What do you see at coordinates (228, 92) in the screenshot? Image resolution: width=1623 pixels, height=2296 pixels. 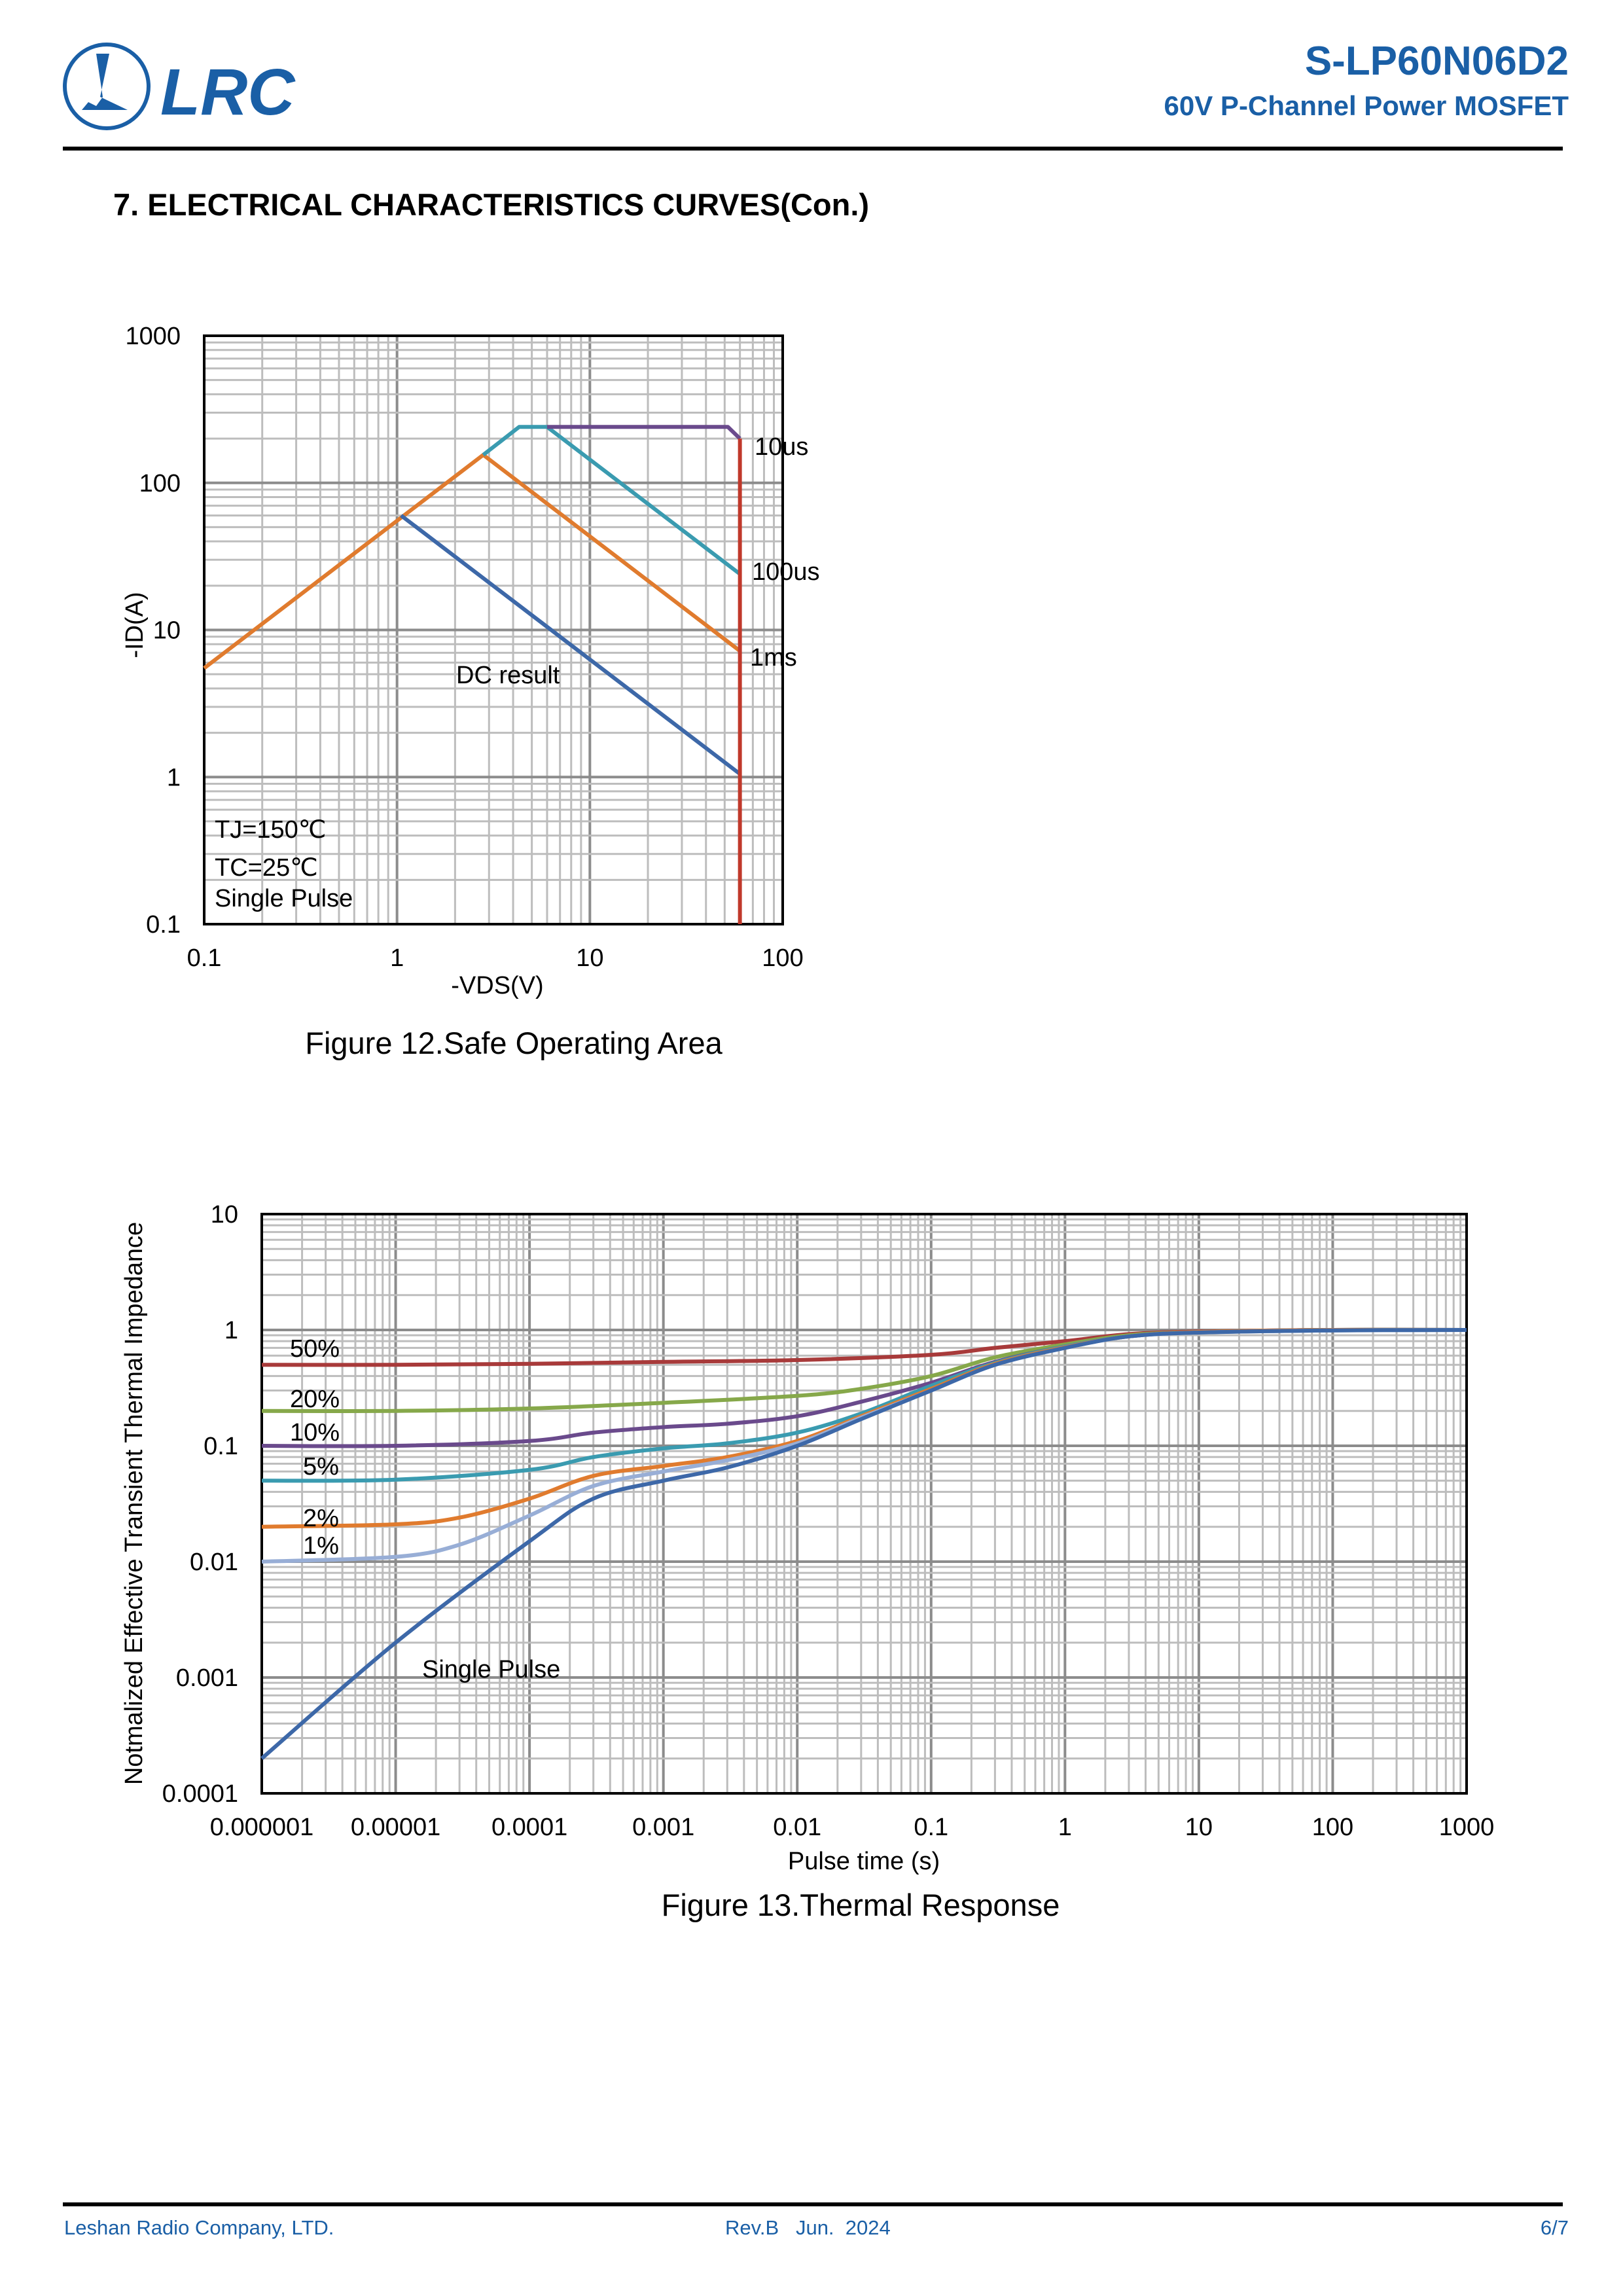 I see `logo-text: LRC` at bounding box center [228, 92].